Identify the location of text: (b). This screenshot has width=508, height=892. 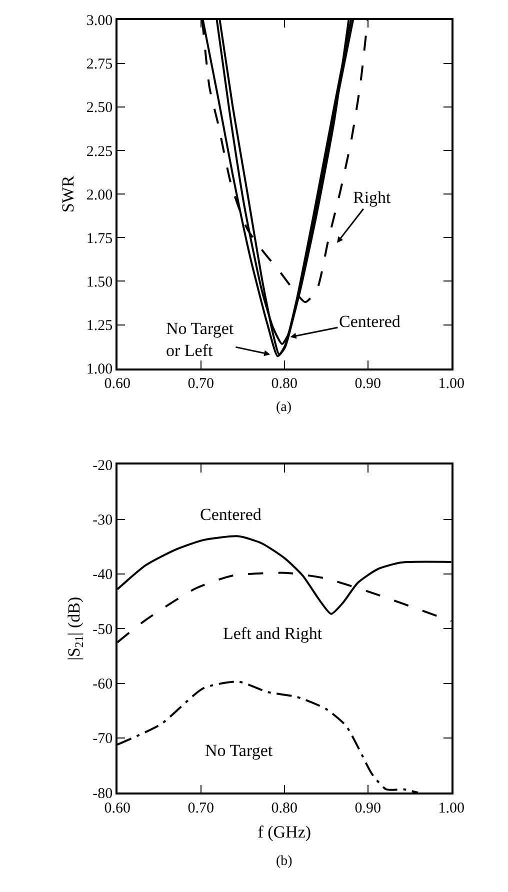
(284, 861).